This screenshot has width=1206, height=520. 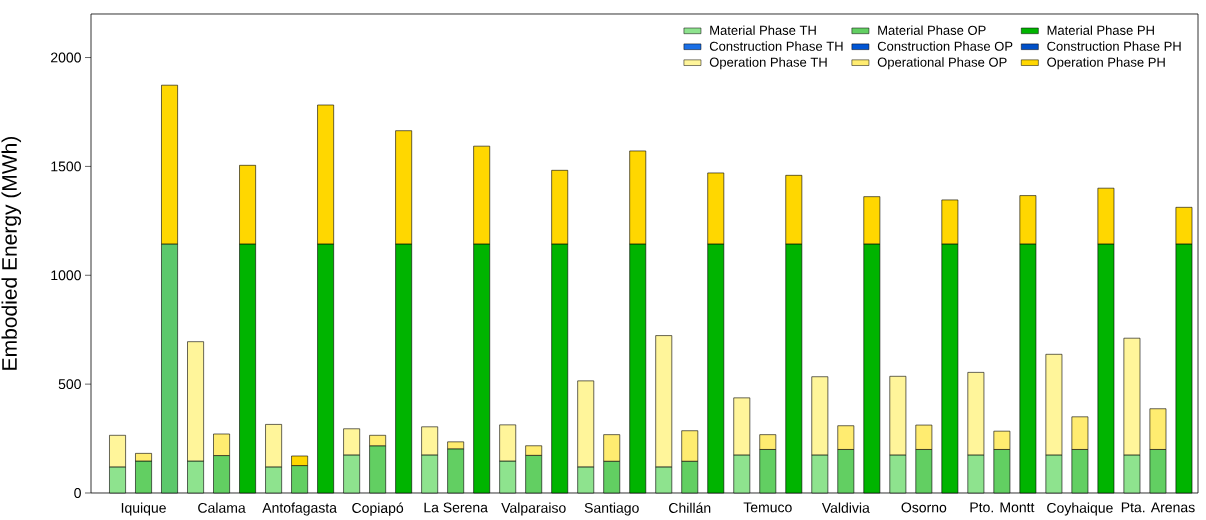 I want to click on legend-label: Operation Phase PH, so click(x=1106, y=63).